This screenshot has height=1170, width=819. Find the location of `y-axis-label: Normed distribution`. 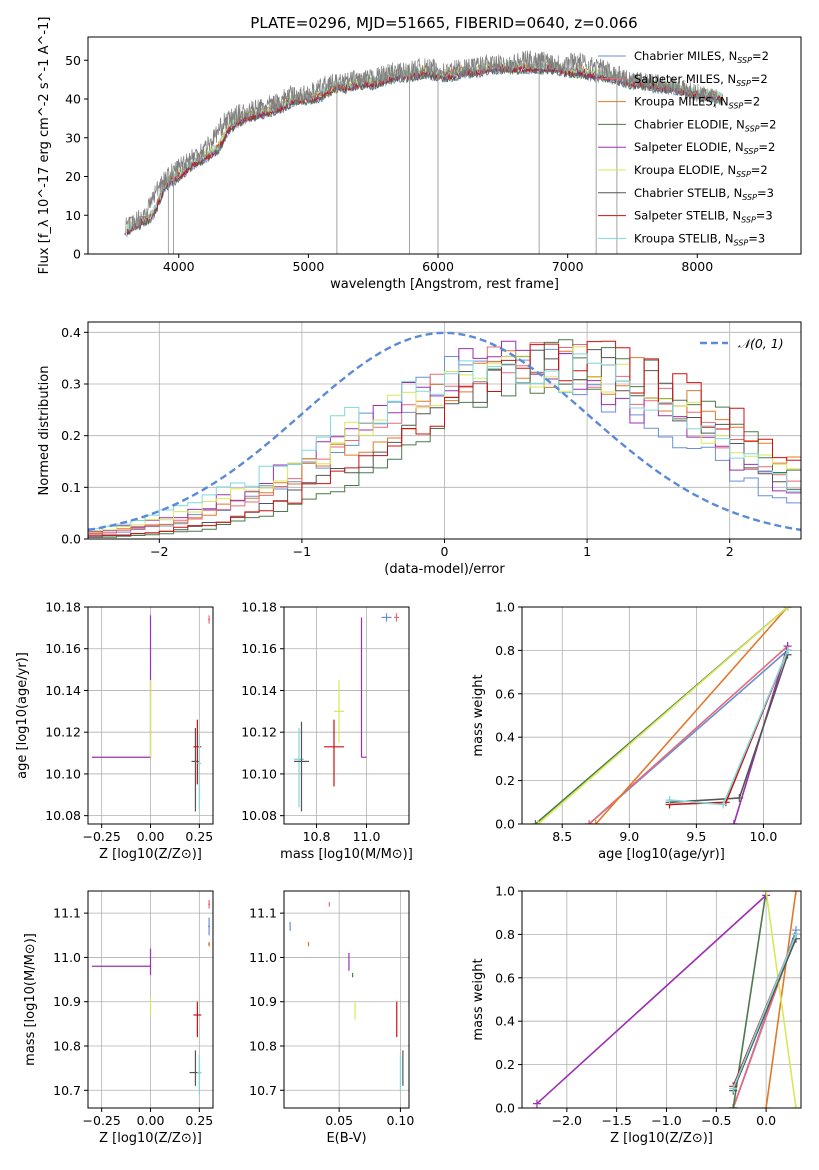

y-axis-label: Normed distribution is located at coordinates (44, 431).